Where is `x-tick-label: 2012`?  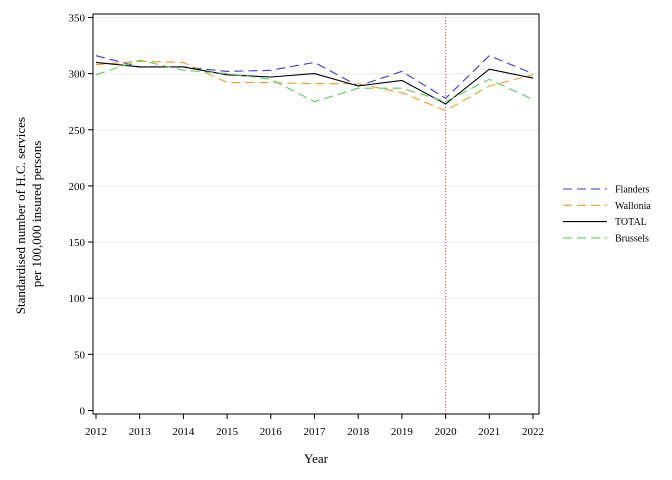 x-tick-label: 2012 is located at coordinates (96, 432).